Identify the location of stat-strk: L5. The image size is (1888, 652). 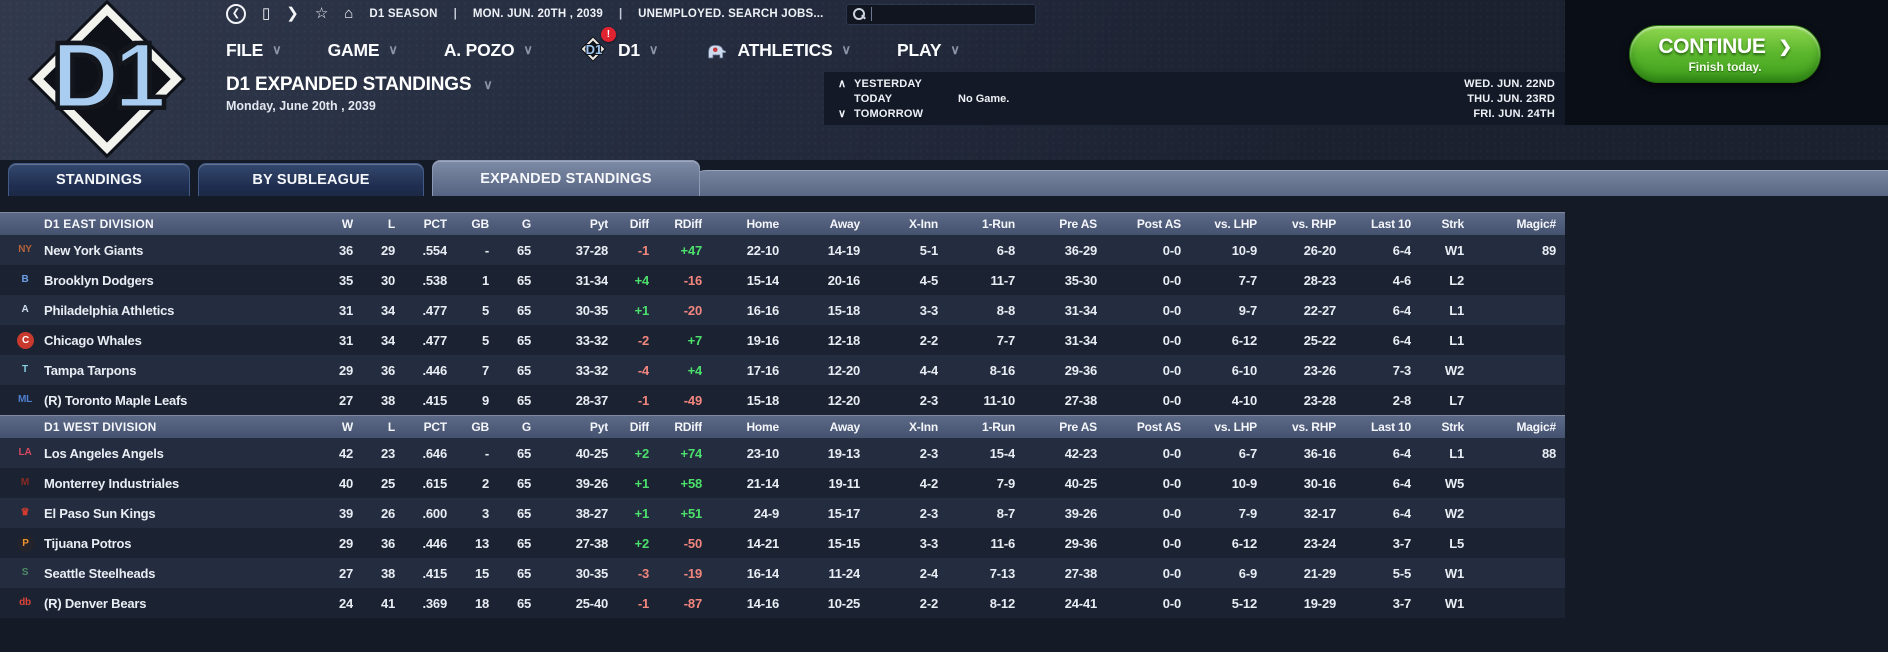
(1456, 543).